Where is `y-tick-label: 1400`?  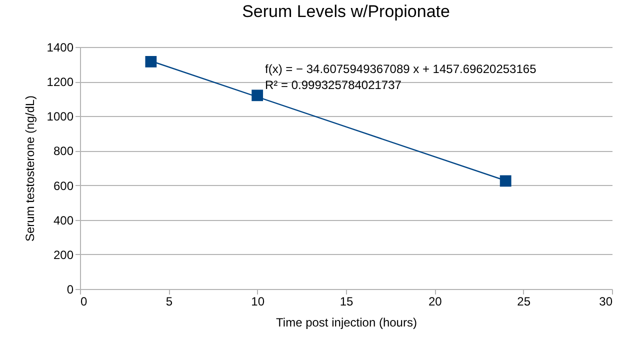 y-tick-label: 1400 is located at coordinates (60, 47).